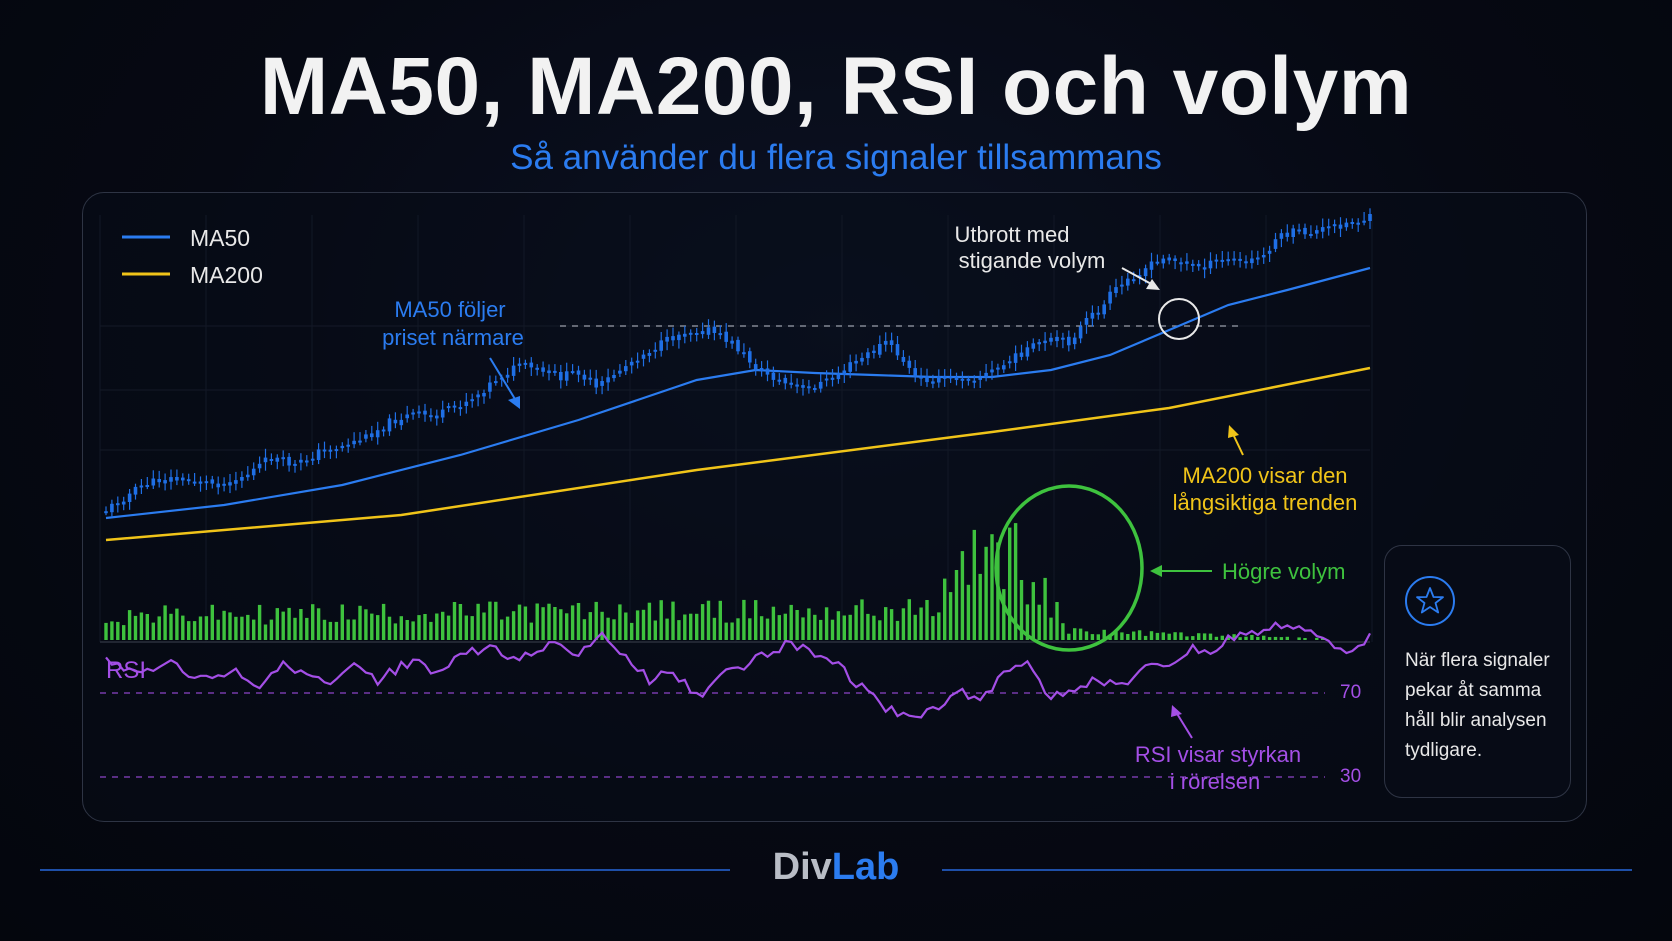 The image size is (1672, 941). I want to click on annotation-ma50-line1: MA50 följer, so click(449, 309).